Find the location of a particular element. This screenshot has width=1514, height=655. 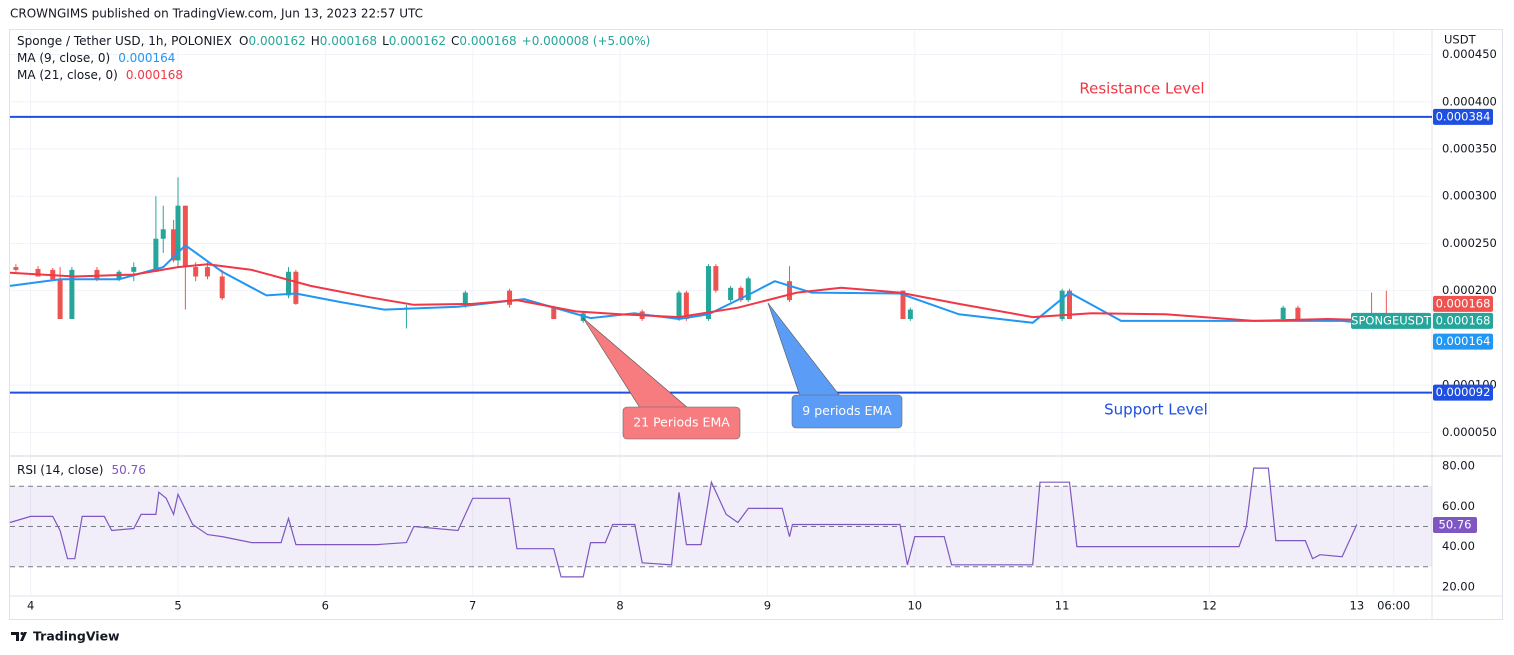

symbol-tag-label: SPONGEUSDT is located at coordinates (1391, 320).